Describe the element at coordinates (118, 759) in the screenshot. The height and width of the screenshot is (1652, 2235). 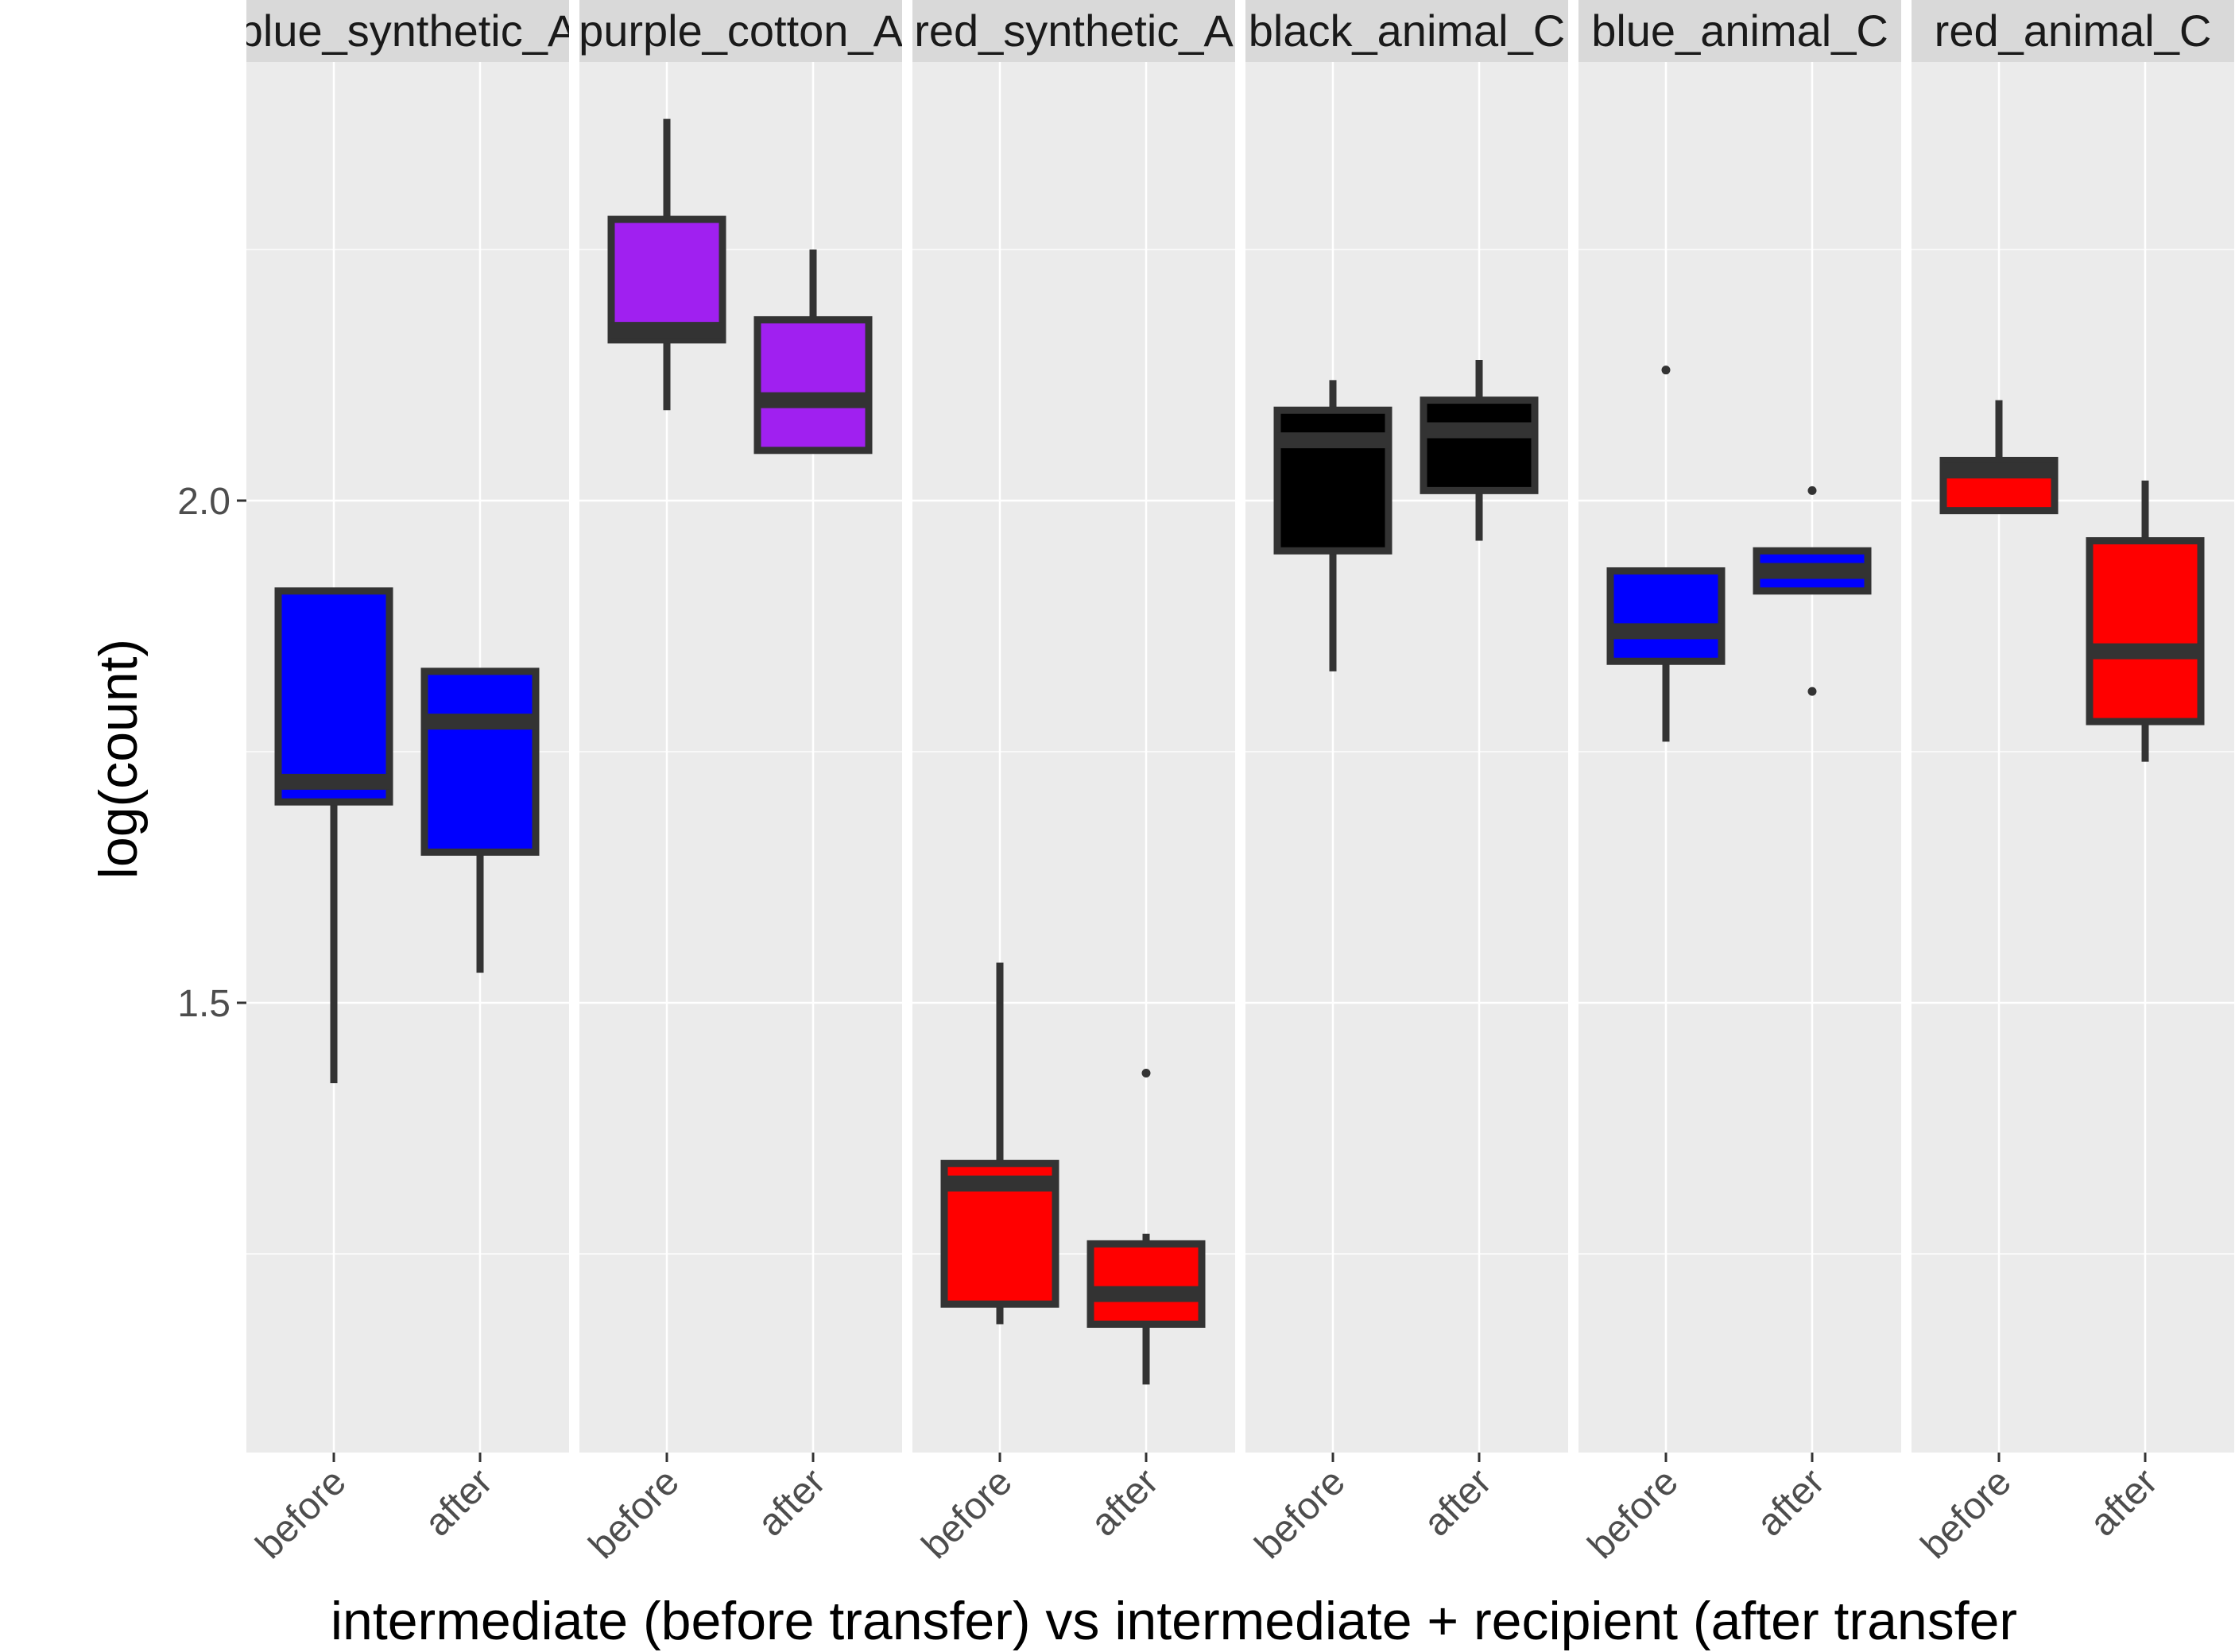
I see `y-axis-title: log(count)` at that location.